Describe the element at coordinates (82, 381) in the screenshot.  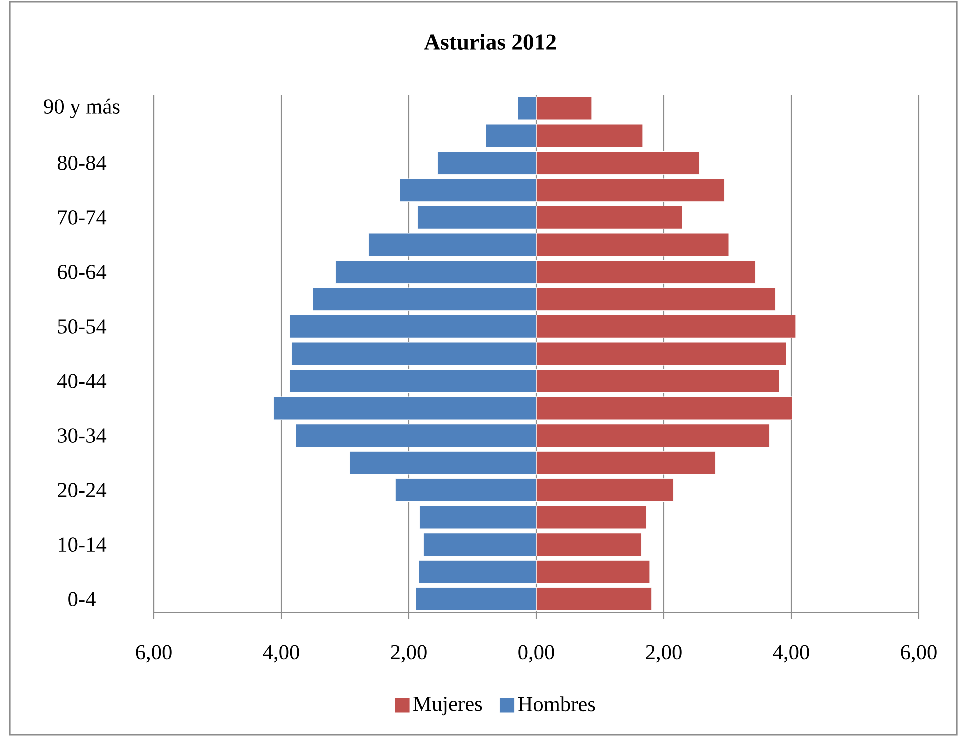
I see `y-tick-label: 40-44` at that location.